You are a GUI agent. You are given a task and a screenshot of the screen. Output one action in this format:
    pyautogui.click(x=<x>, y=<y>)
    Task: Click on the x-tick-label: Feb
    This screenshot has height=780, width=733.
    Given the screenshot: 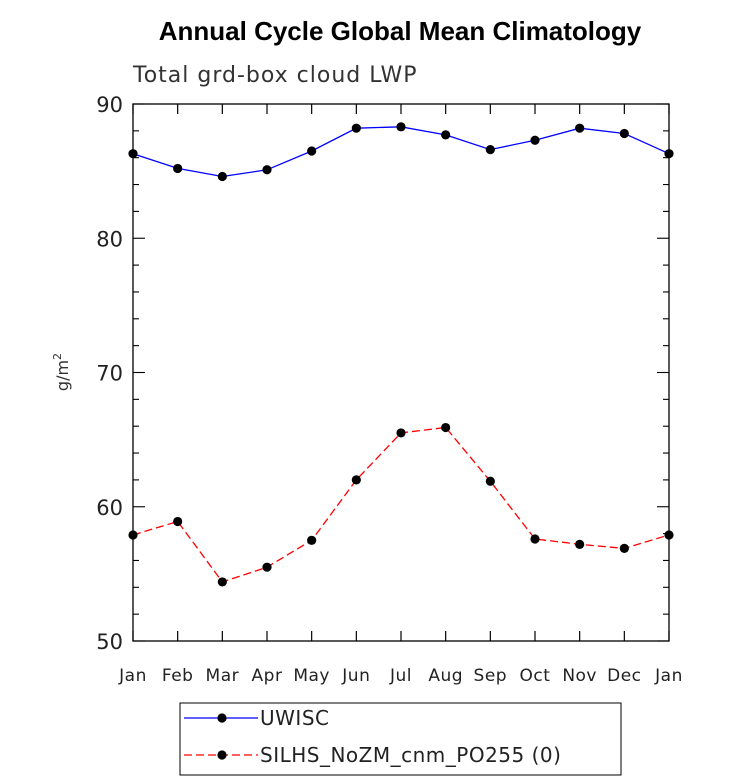 What is the action you would take?
    pyautogui.click(x=178, y=676)
    